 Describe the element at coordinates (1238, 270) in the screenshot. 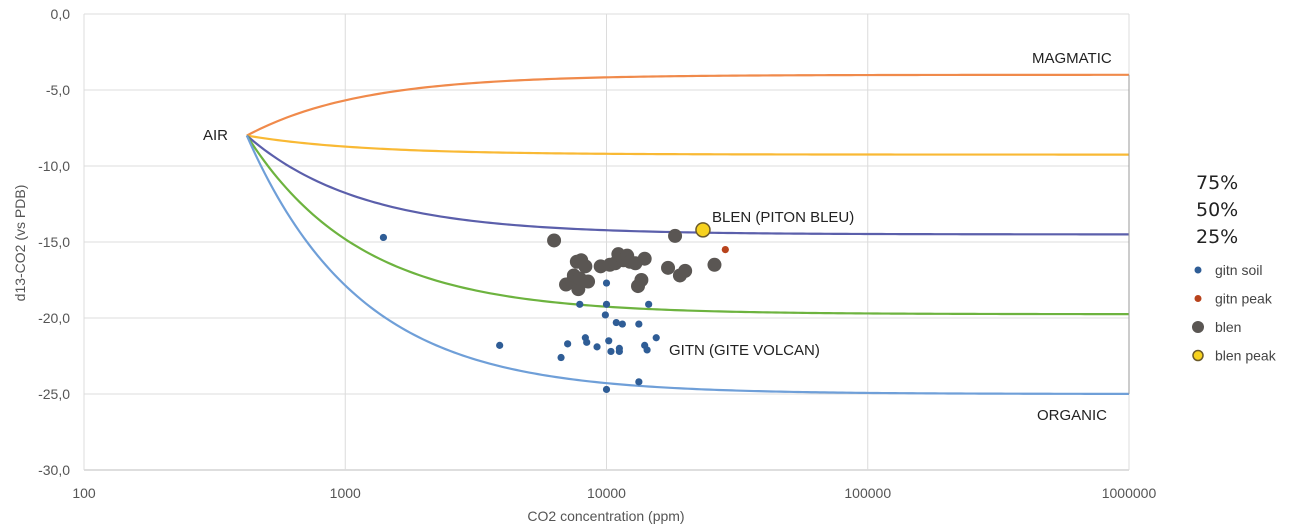

I see `legend-label: gitn soil` at that location.